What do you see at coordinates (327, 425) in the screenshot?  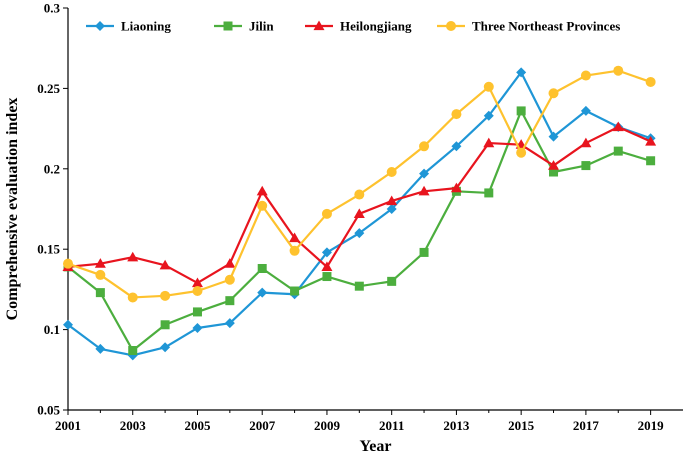 I see `x-tick-label: 2009` at bounding box center [327, 425].